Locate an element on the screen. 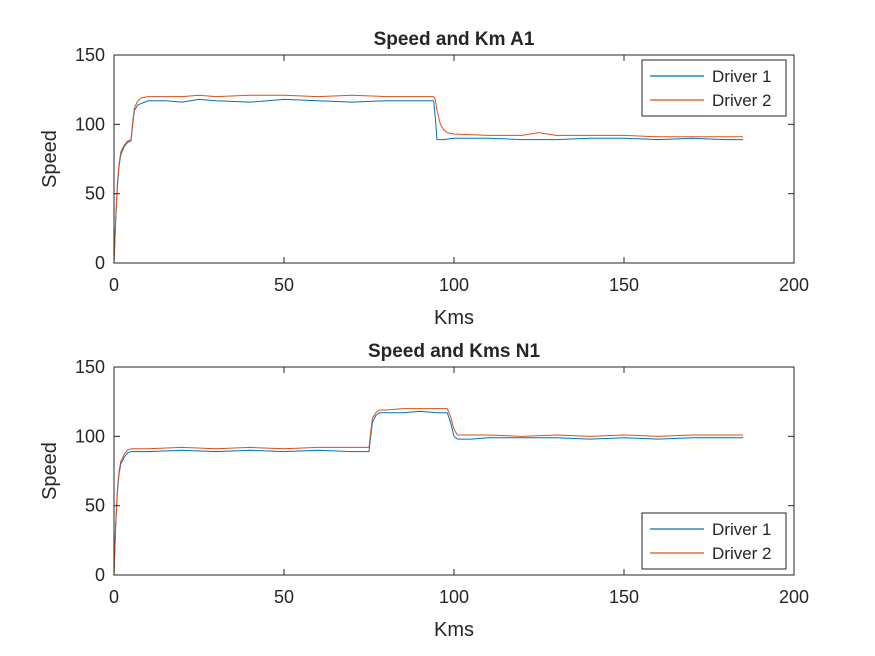 This screenshot has width=875, height=656. chart-title: Speed and Kms N1 is located at coordinates (454, 351).